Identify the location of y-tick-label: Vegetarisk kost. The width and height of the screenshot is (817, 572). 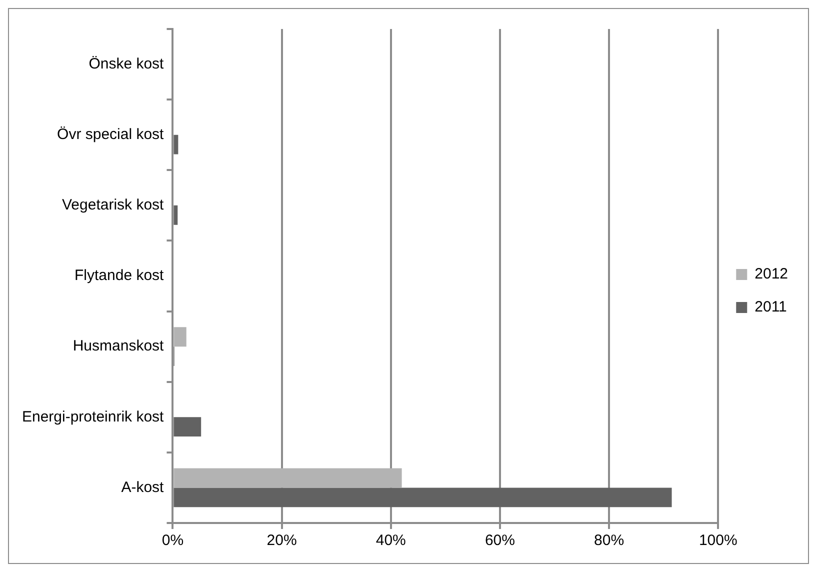
(113, 205).